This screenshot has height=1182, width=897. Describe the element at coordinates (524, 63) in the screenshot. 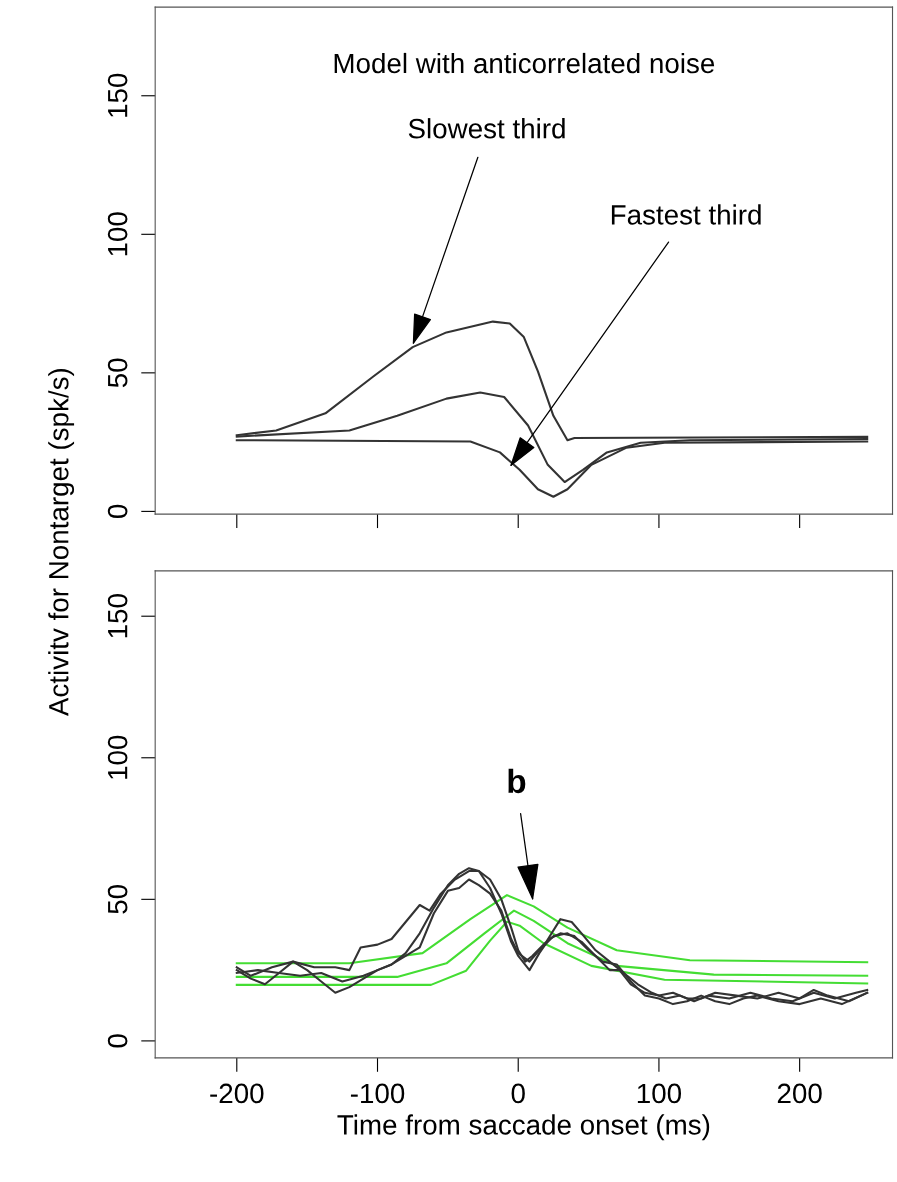

I see `text: Model with anticorrelated noise` at that location.